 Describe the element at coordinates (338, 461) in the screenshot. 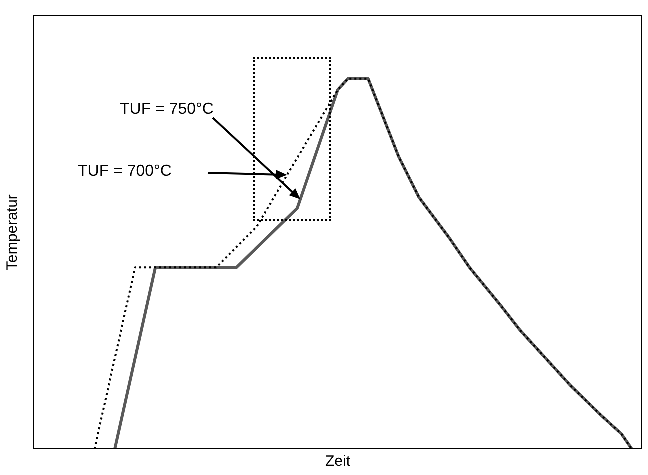

I see `x-axis-title: Zeit` at that location.